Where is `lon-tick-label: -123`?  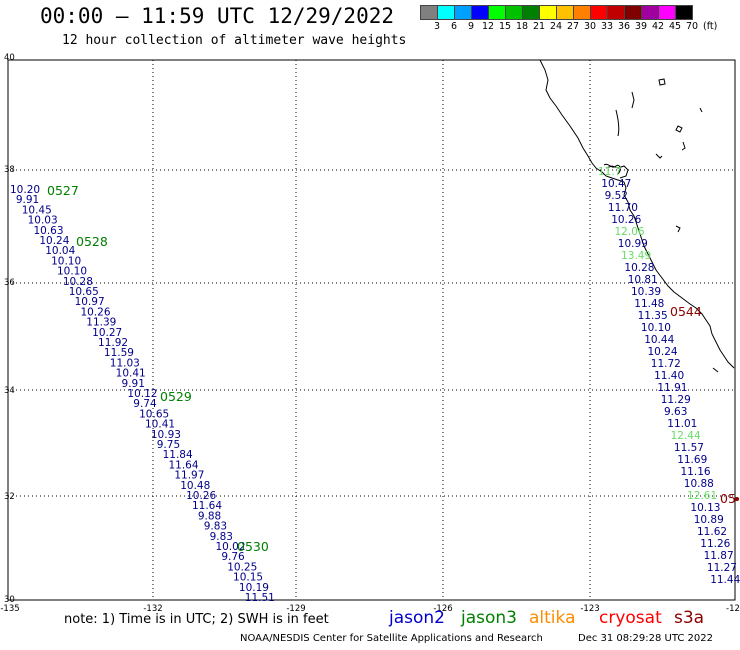 lon-tick-label: -123 is located at coordinates (589, 609).